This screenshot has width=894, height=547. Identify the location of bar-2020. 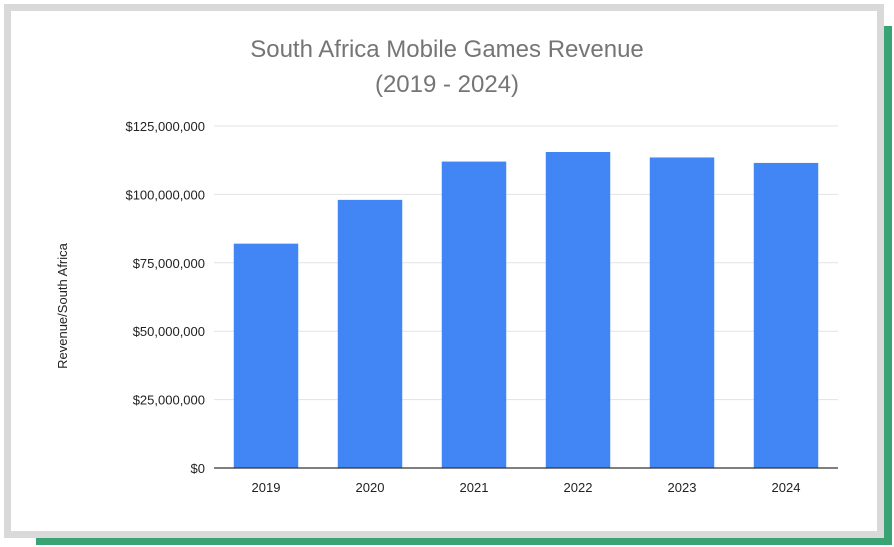
(370, 333).